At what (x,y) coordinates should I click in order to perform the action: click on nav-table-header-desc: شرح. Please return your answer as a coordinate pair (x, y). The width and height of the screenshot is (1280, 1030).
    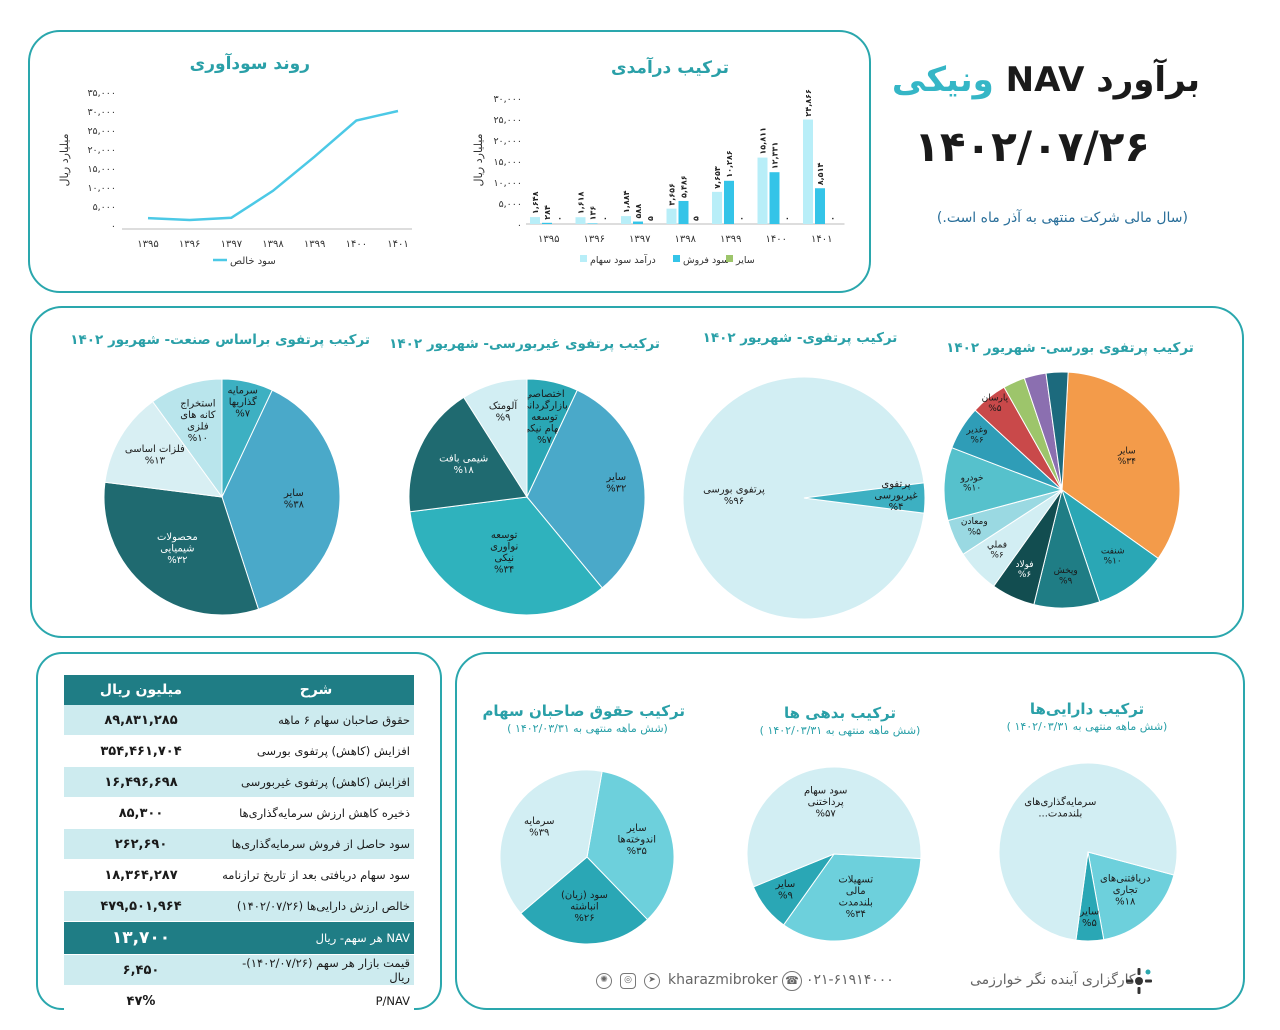
    Looking at the image, I should click on (316, 690).